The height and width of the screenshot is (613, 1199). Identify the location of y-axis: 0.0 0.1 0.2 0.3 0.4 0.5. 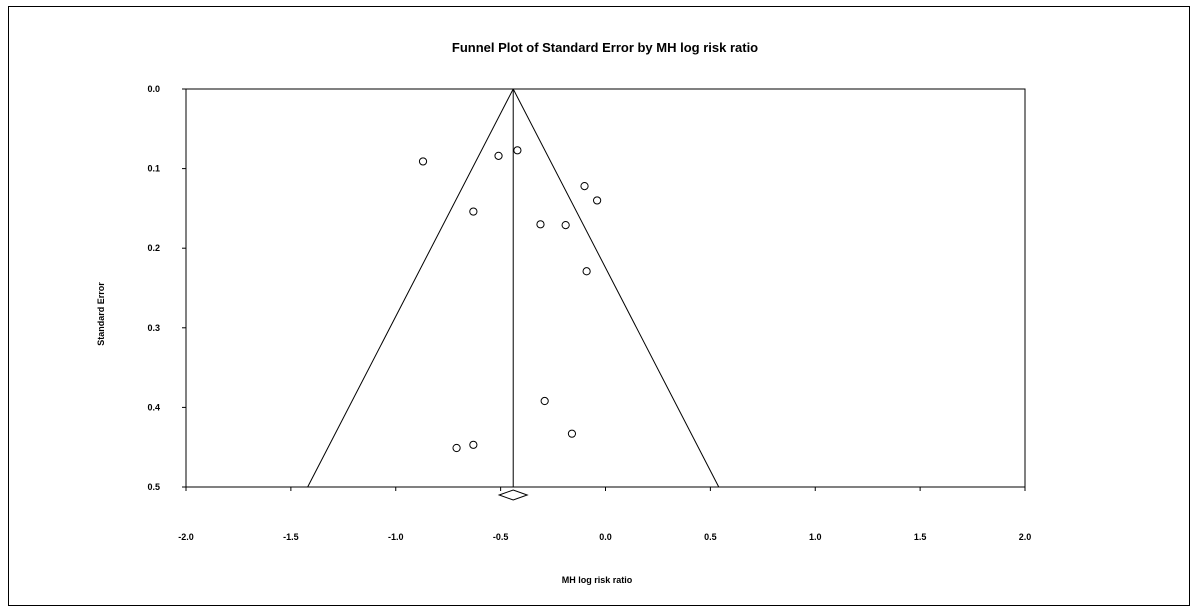
(166, 288).